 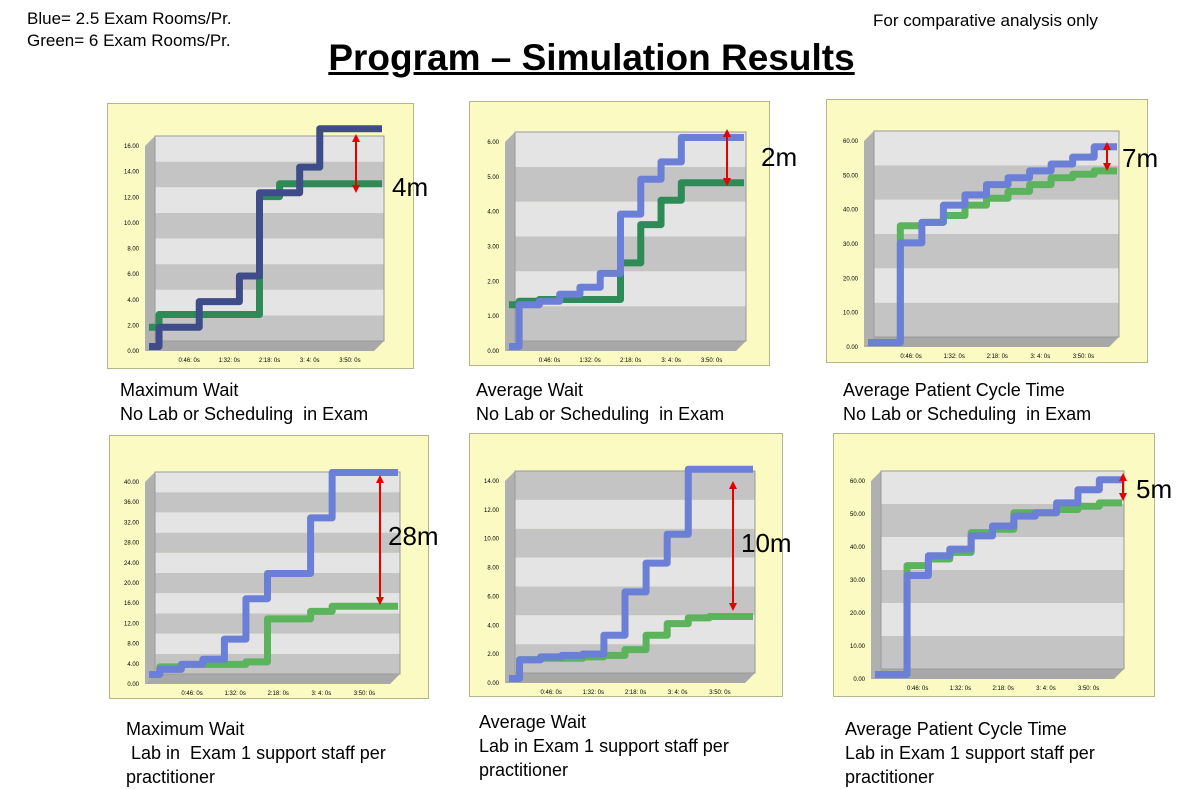 I want to click on y-tick-label: 24.00, so click(x=132, y=564).